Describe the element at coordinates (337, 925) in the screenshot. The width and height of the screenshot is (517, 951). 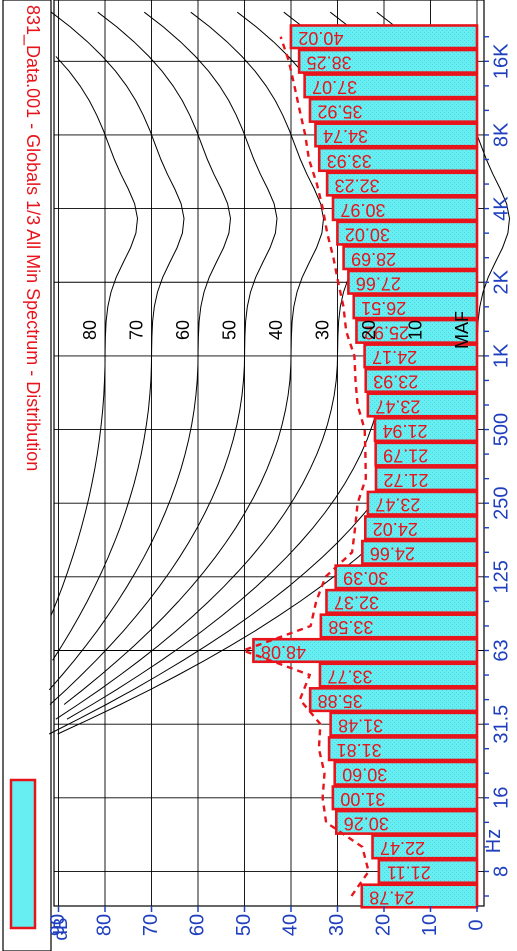
I see `y-tick-label: 30` at that location.